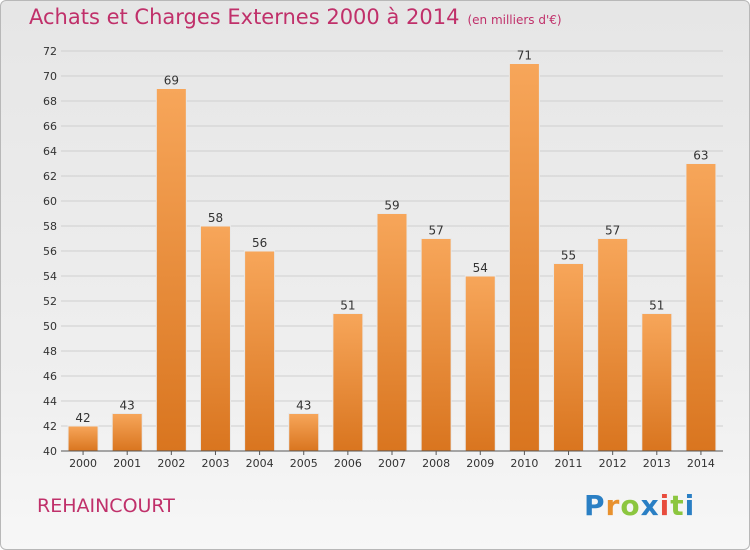 The image size is (750, 550). What do you see at coordinates (480, 363) in the screenshot?
I see `bar-2009` at bounding box center [480, 363].